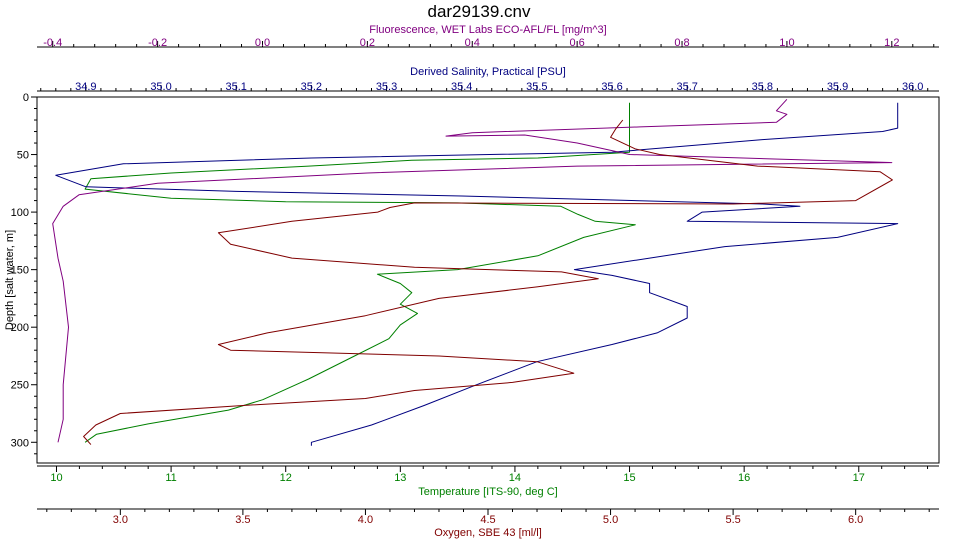 This screenshot has height=540, width=960. I want to click on axis-title-temp: Temperature [ITS-90, deg C], so click(487, 492).